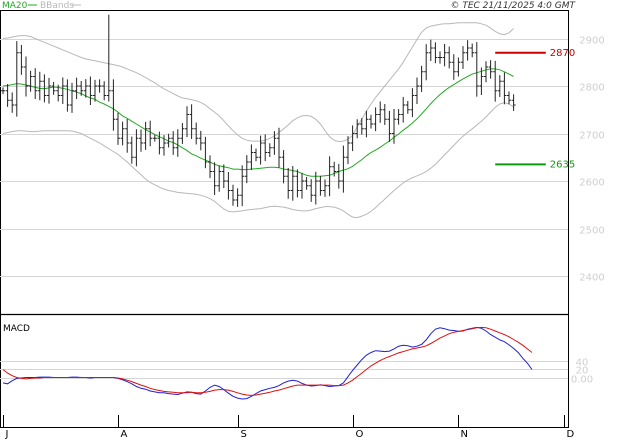  What do you see at coordinates (513, 6) in the screenshot?
I see `copyright-text: © TEC 21/11/2025 4:0 GMT` at bounding box center [513, 6].